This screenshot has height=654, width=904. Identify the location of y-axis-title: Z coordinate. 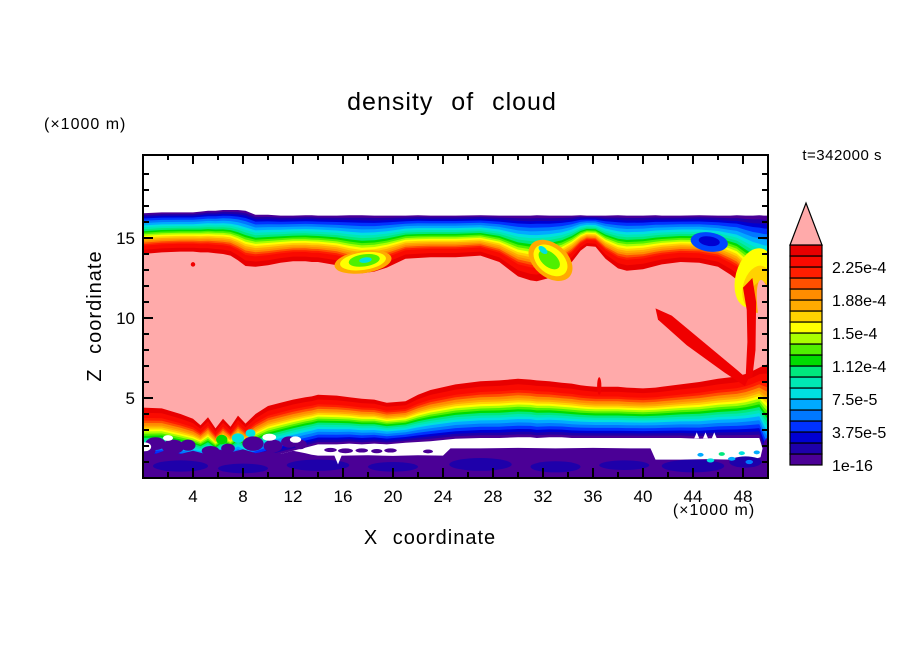
(95, 316).